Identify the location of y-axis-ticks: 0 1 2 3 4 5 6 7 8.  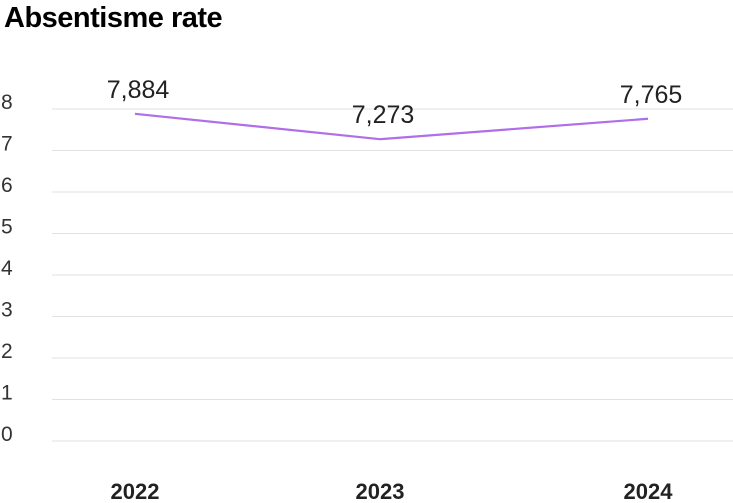
(7, 268).